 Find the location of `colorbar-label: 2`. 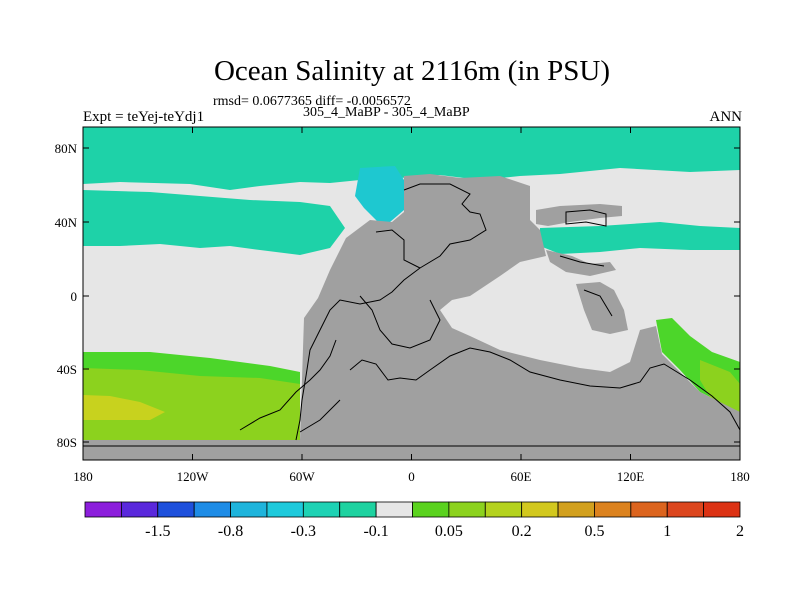

colorbar-label: 2 is located at coordinates (740, 531).